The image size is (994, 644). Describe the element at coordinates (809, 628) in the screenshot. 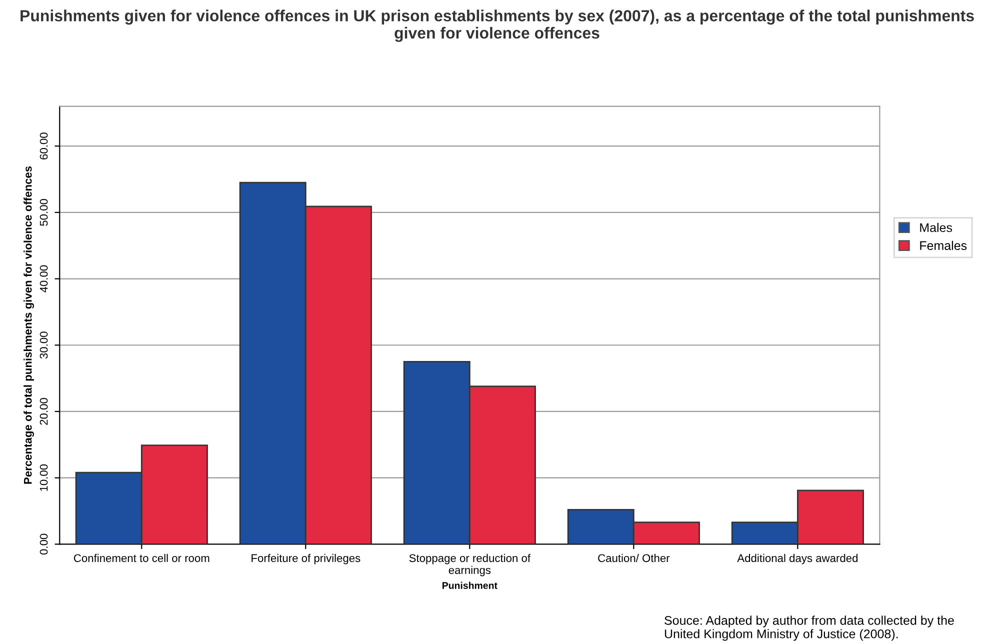

I see `text: Souce: Adapted by author from data collected by the United Kingdom Ministry of Justice (2008).` at that location.